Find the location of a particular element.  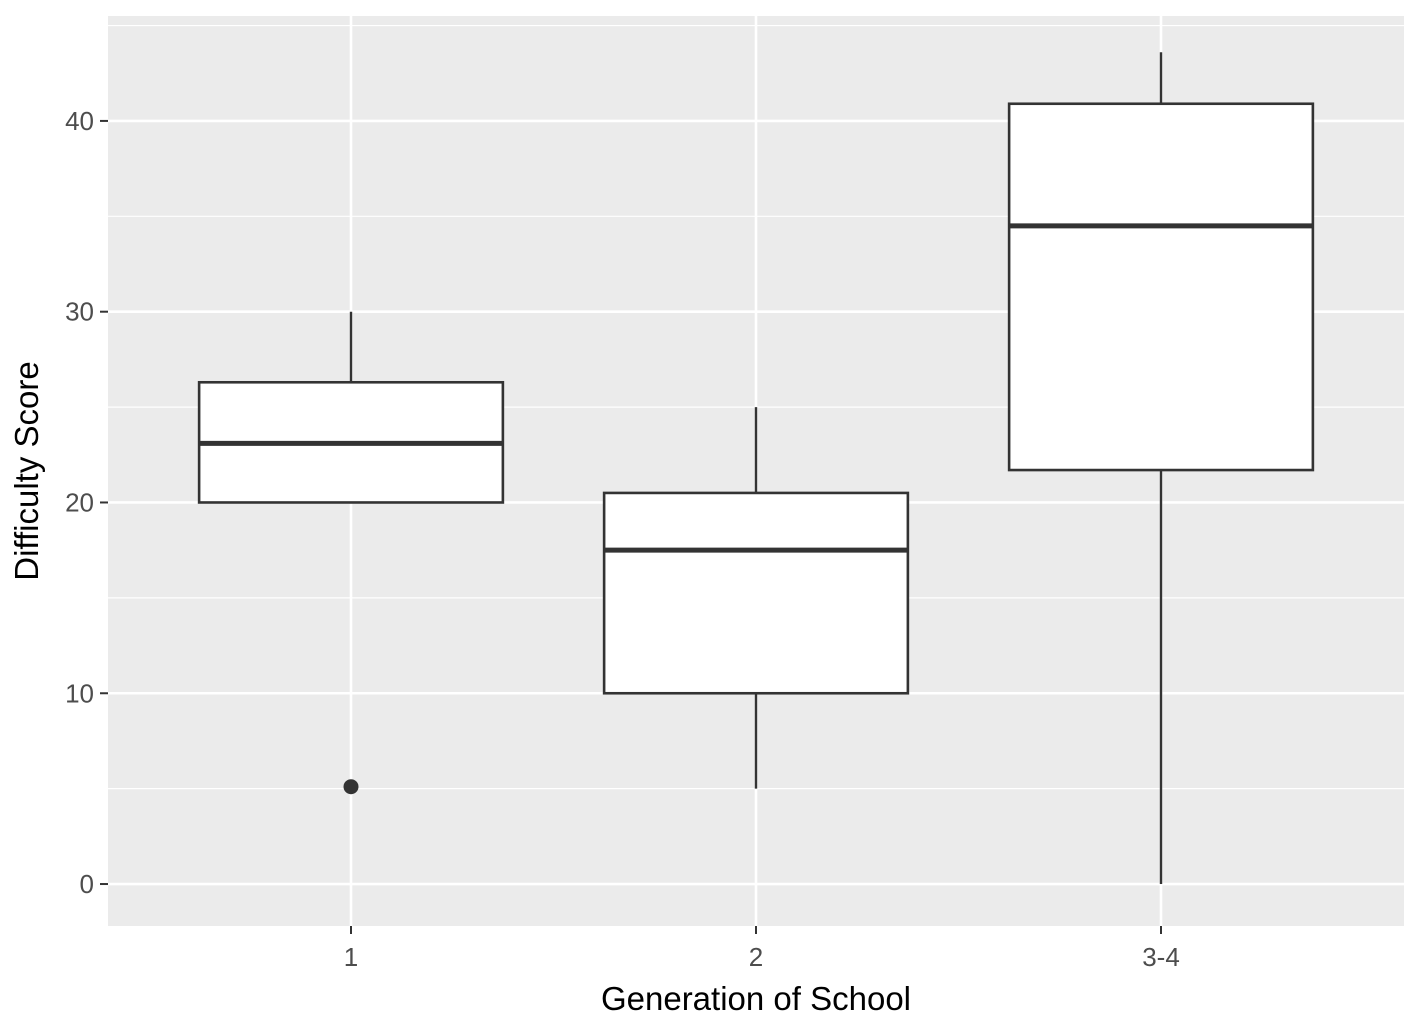

x-tick-label: 2 is located at coordinates (756, 957).